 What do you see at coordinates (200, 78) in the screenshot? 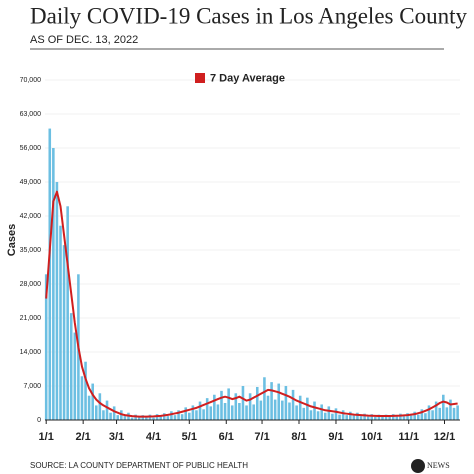
I see `legend-swatch` at bounding box center [200, 78].